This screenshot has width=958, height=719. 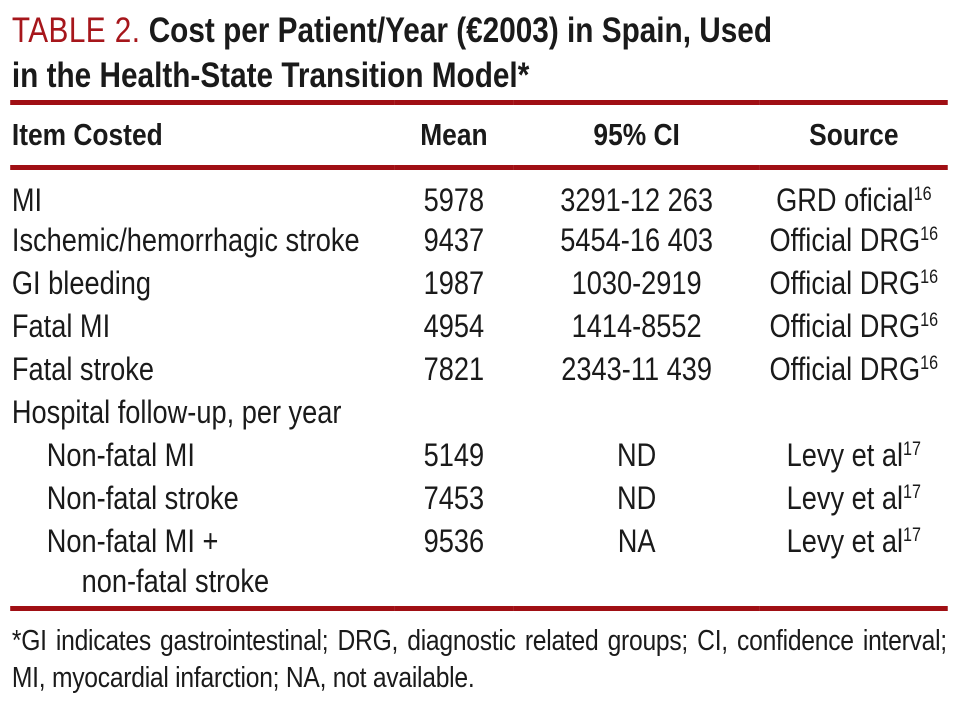 I want to click on mean-cell: 9536, so click(x=454, y=541).